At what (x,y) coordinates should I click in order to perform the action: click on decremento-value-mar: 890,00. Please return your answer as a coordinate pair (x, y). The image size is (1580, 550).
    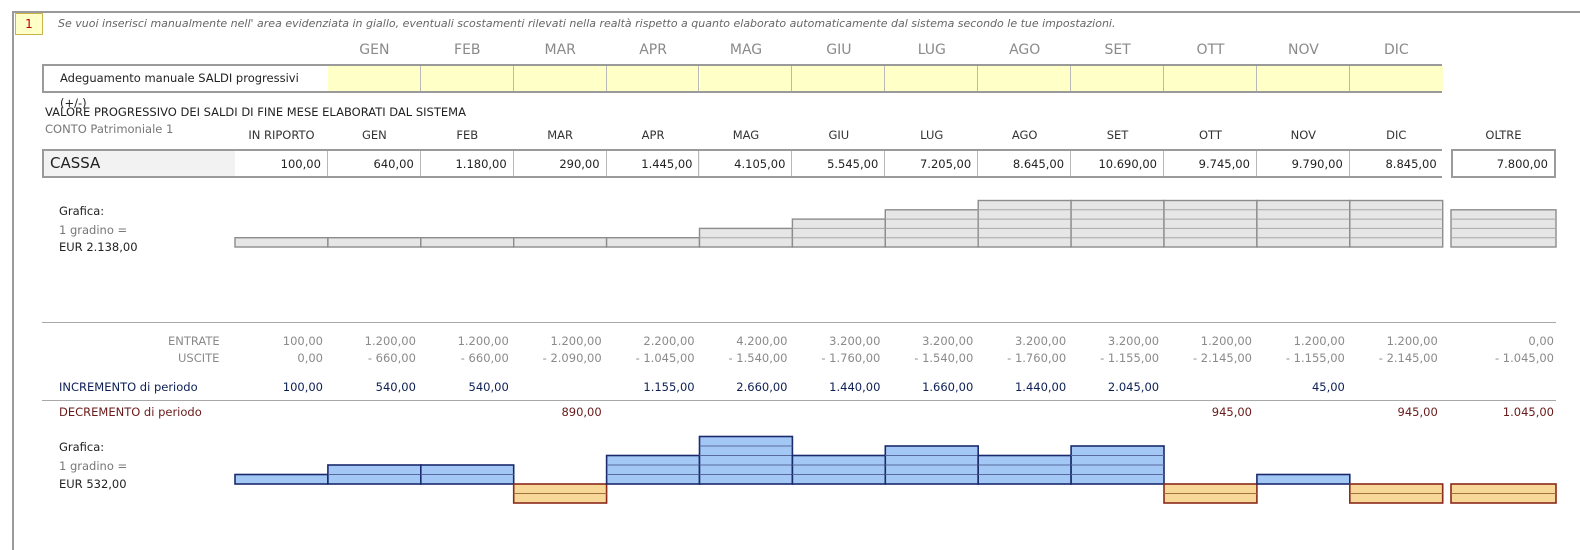
    Looking at the image, I should click on (581, 412).